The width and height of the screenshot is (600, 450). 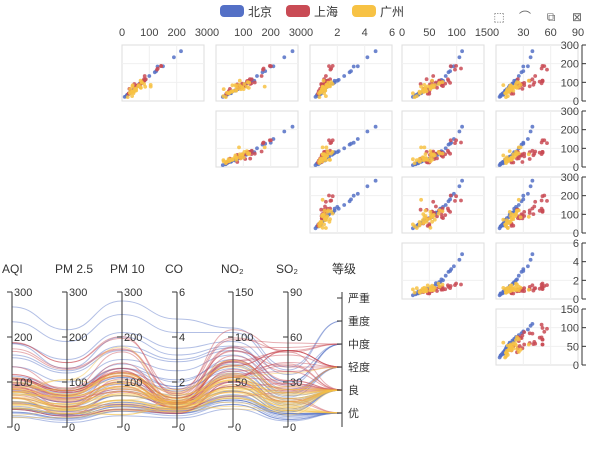 I want to click on legend-item: 北京, so click(x=246, y=11).